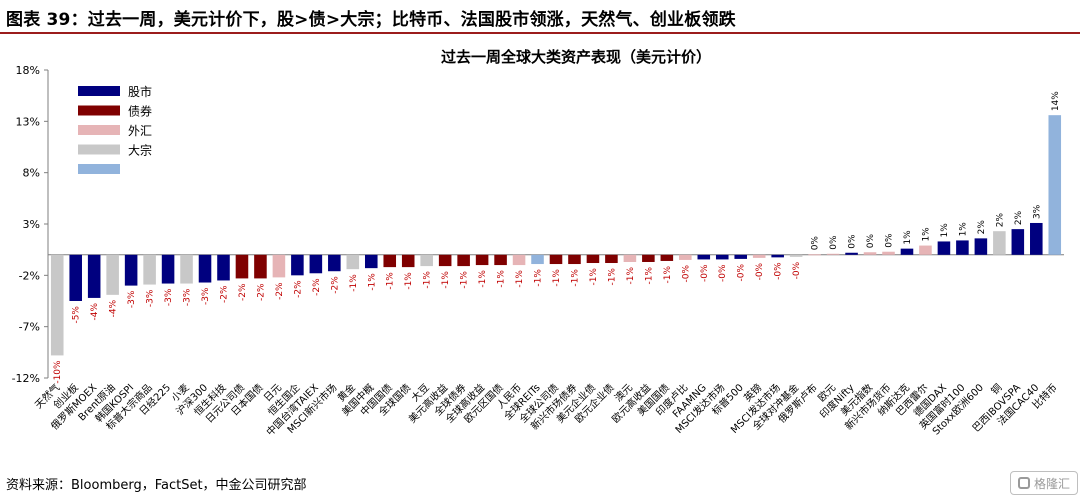 Image resolution: width=1080 pixels, height=497 pixels. What do you see at coordinates (31, 173) in the screenshot?
I see `y-tick-label: 8%` at bounding box center [31, 173].